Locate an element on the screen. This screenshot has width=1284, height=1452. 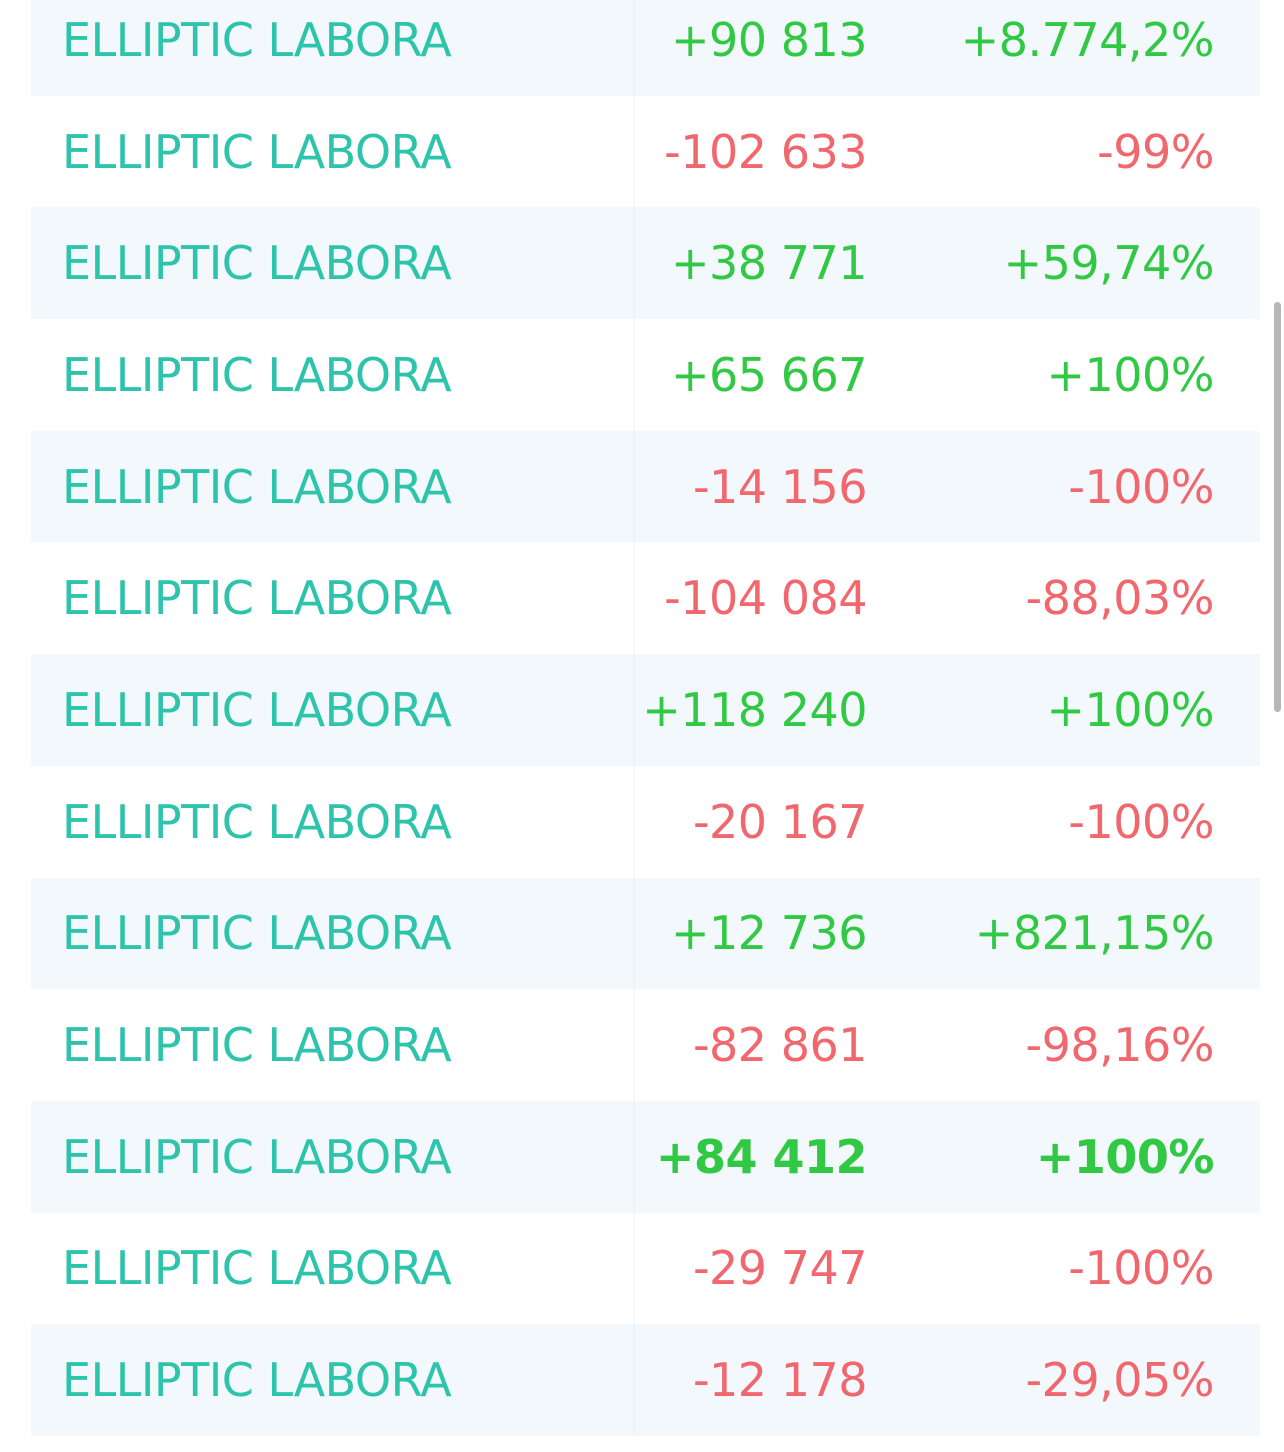
table-row: ELLIPTIC LABORA -102 633 -99% is located at coordinates (645, 151).